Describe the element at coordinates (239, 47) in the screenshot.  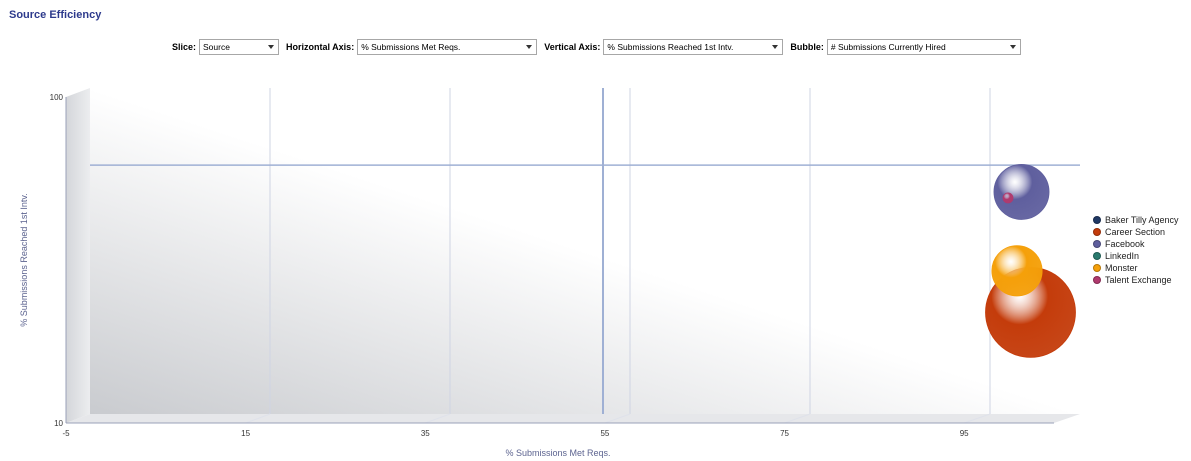
I see `slice-select: Source` at that location.